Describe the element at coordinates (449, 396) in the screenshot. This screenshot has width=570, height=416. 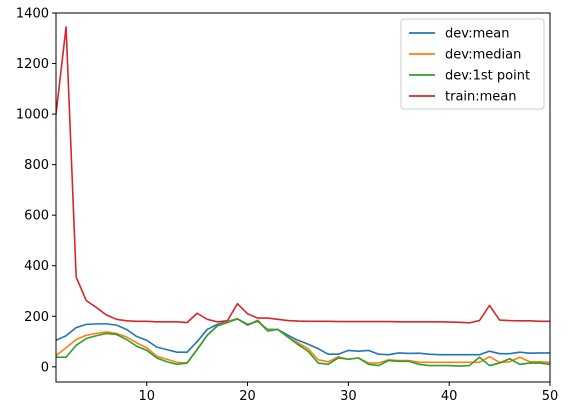
I see `x-tick-label: 40` at that location.